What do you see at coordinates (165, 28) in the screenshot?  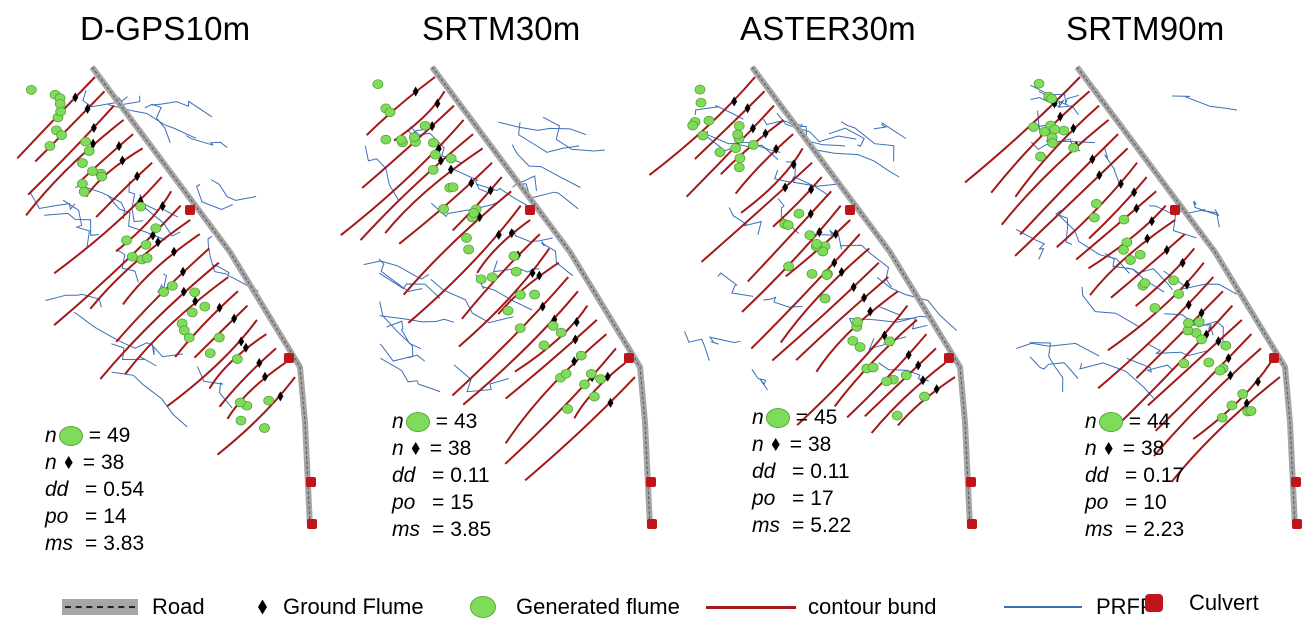 I see `panel-title-dgps10m: D-GPS10m` at bounding box center [165, 28].